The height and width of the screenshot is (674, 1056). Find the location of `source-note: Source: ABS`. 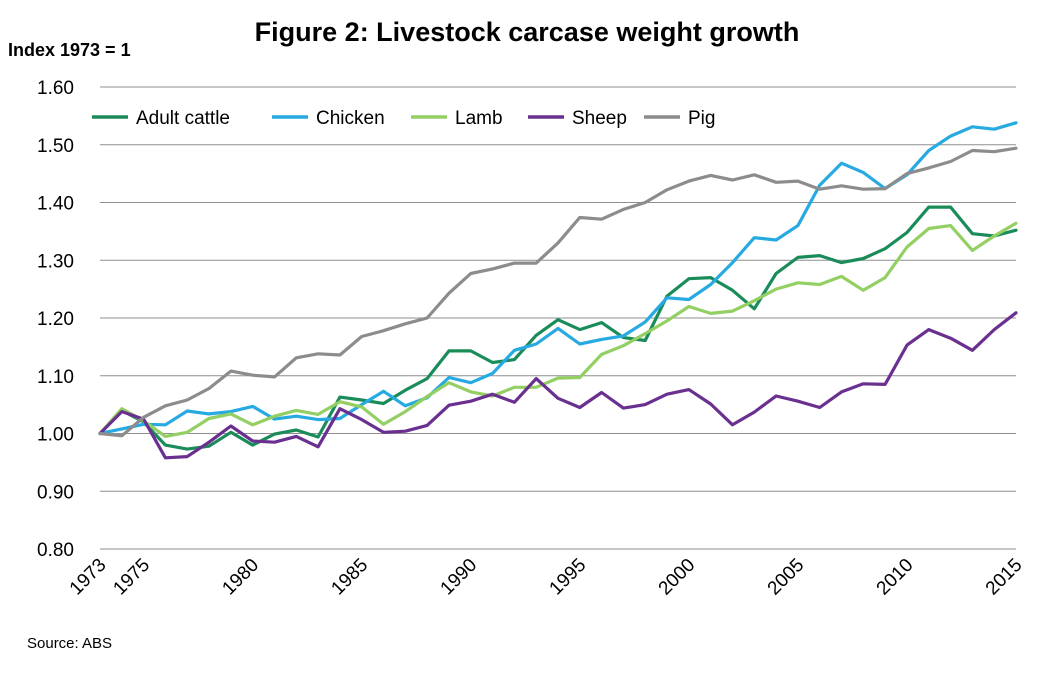

source-note: Source: ABS is located at coordinates (69, 643).